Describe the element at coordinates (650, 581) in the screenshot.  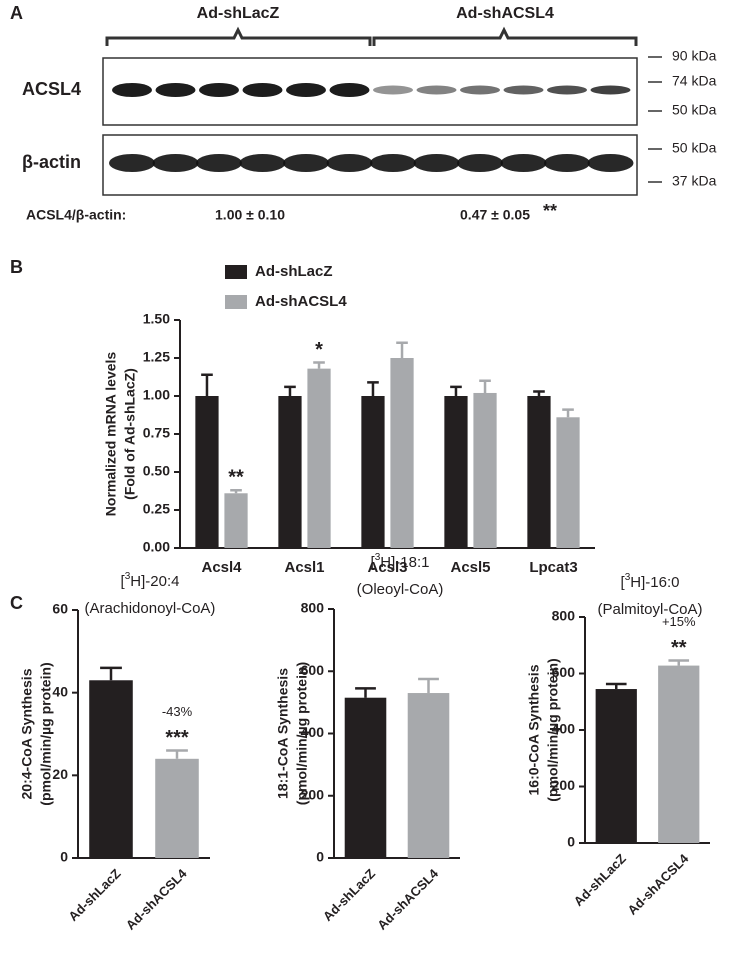
I see `chart-title: [3H]-16:0` at that location.